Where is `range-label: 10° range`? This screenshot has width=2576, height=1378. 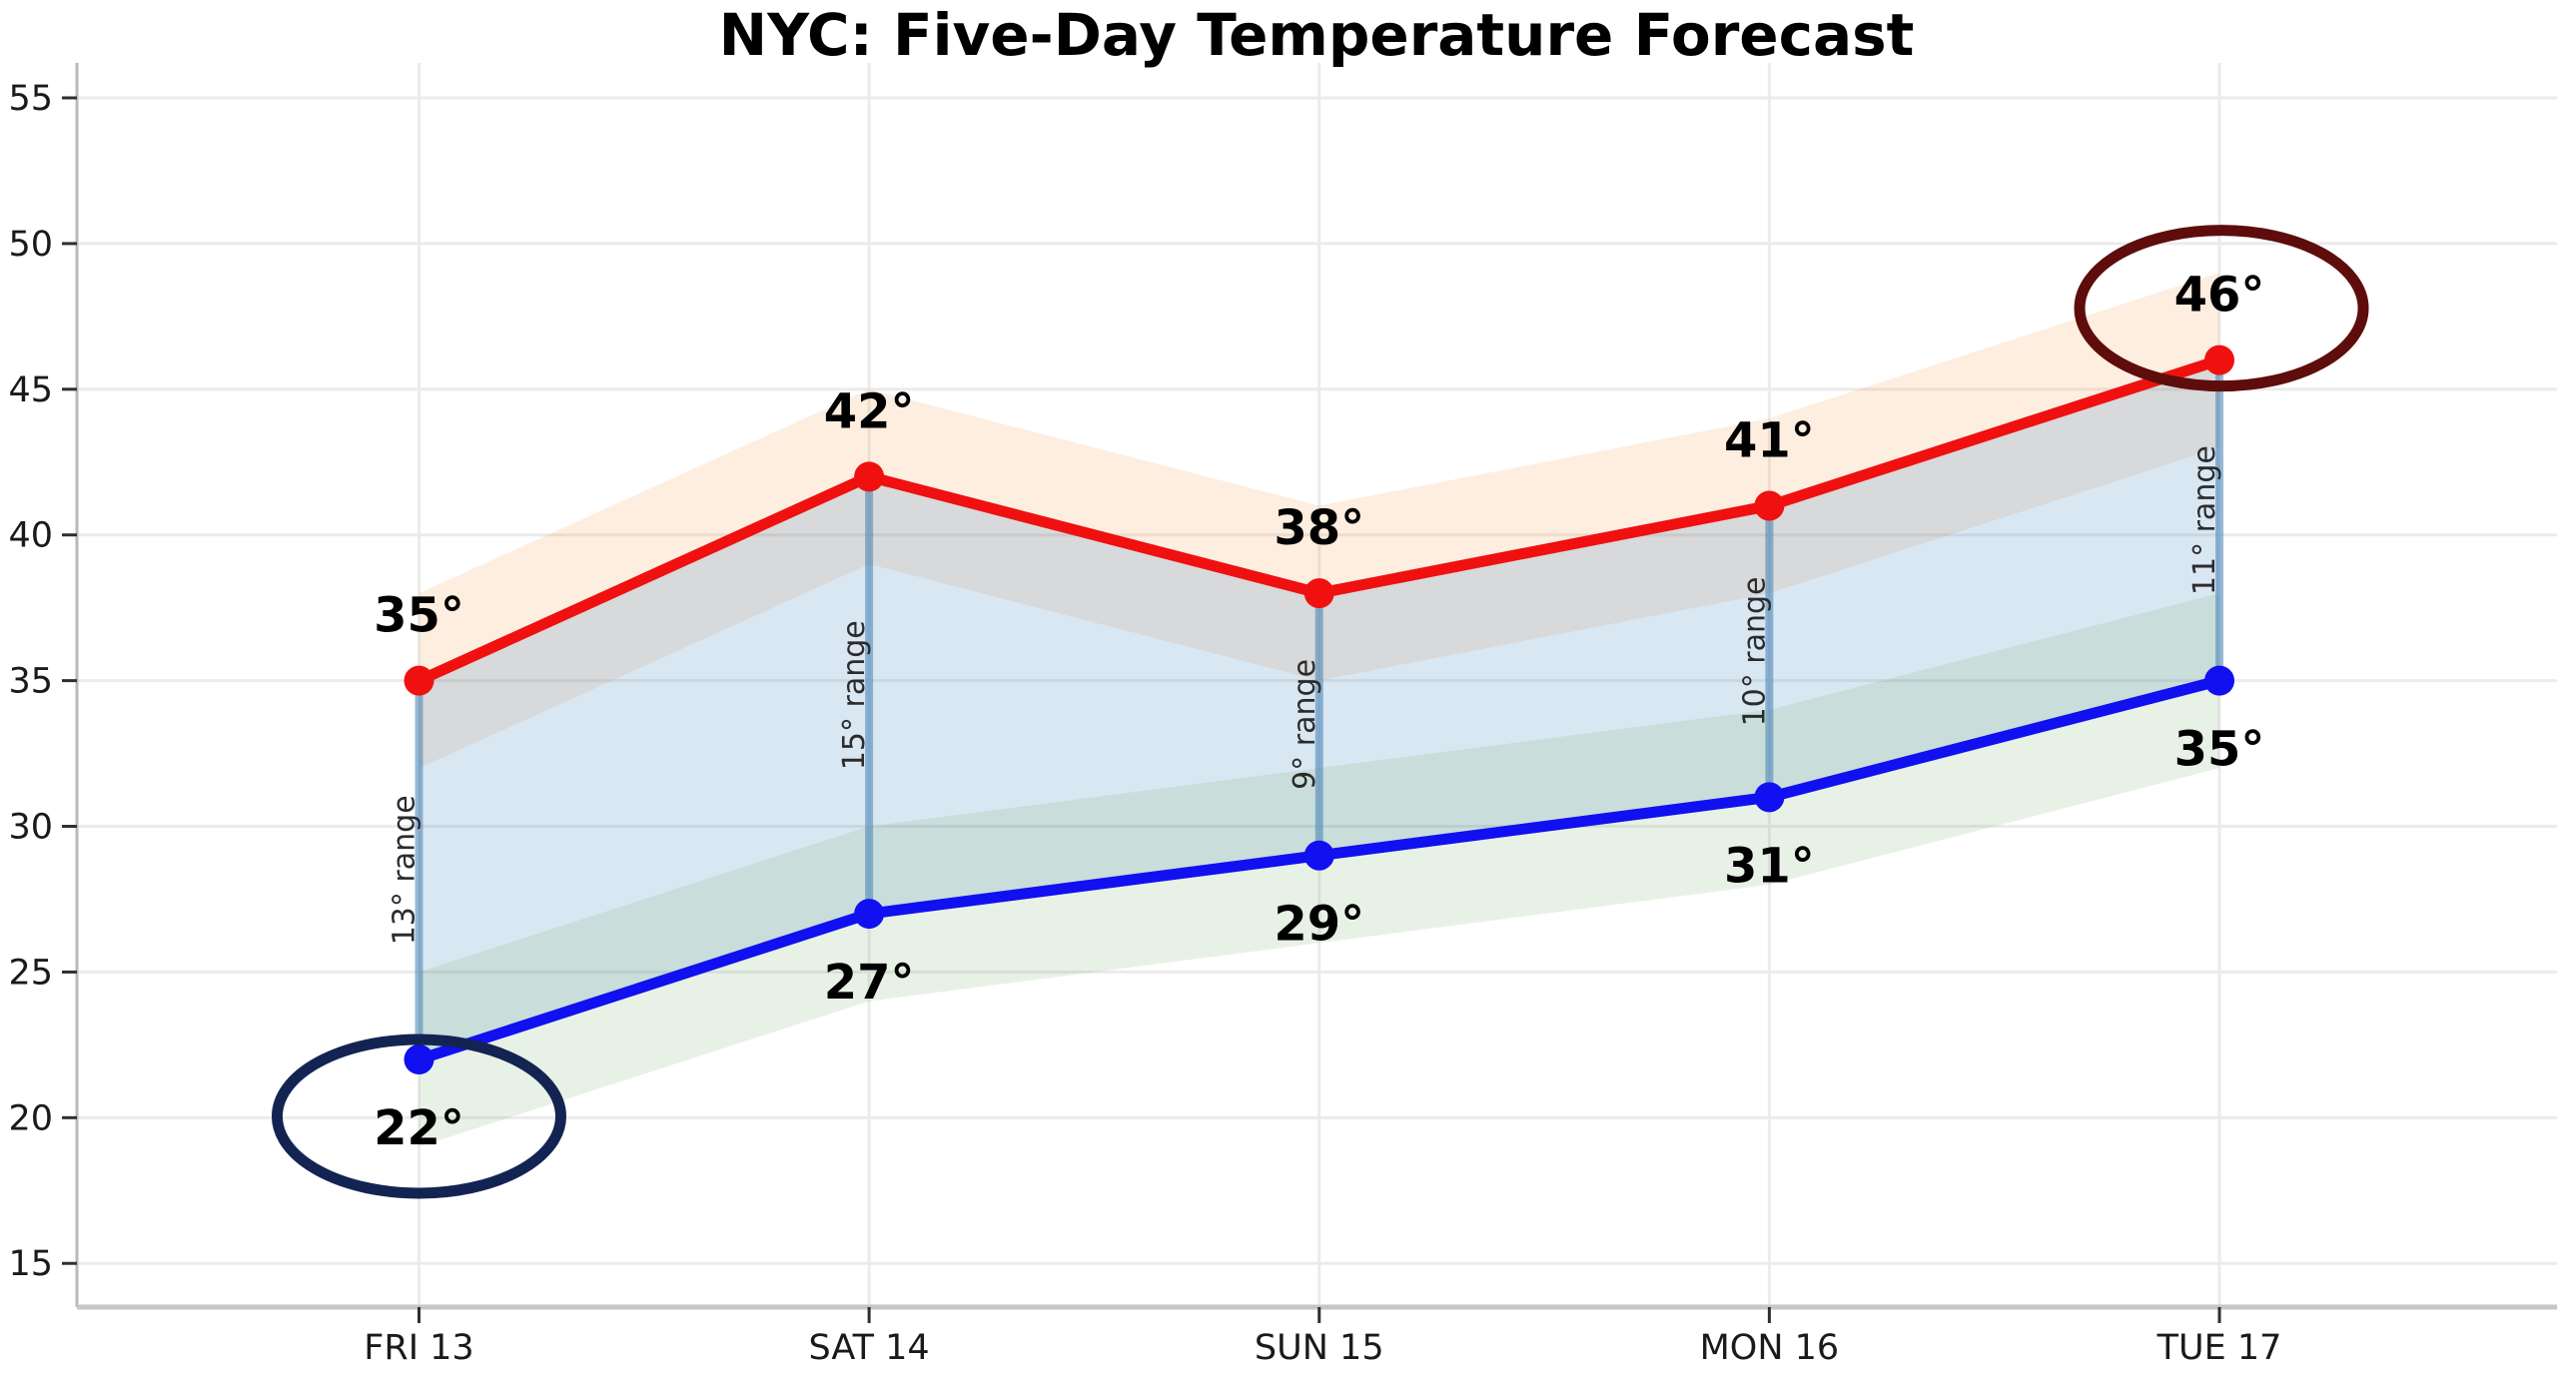
range-label: 10° range is located at coordinates (1755, 651).